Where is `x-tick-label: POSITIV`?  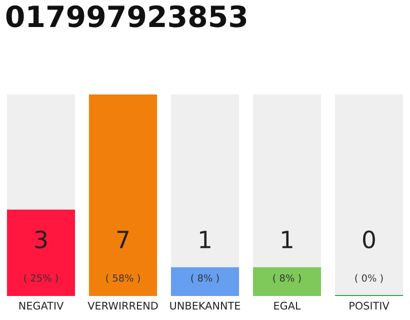
x-tick-label: POSITIV is located at coordinates (370, 306).